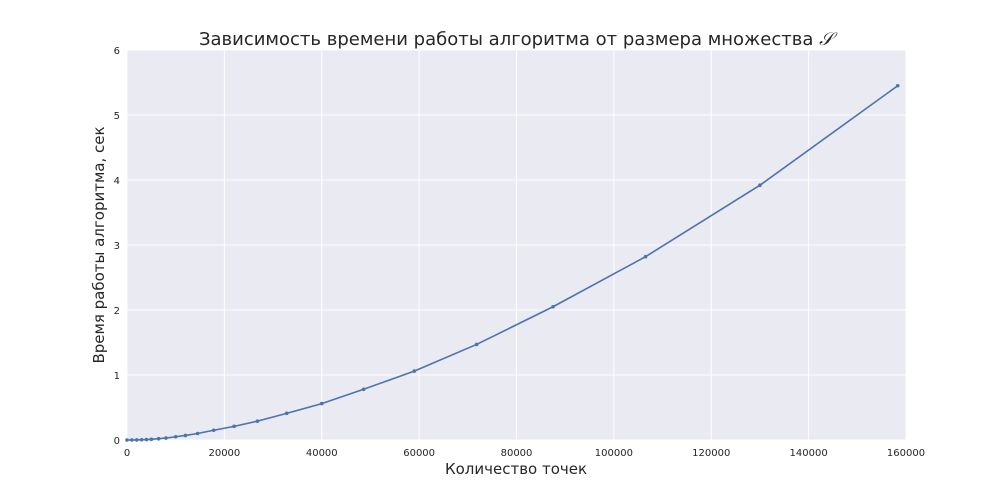 The height and width of the screenshot is (504, 1008). What do you see at coordinates (117, 311) in the screenshot?
I see `y-tick-label: 2` at bounding box center [117, 311].